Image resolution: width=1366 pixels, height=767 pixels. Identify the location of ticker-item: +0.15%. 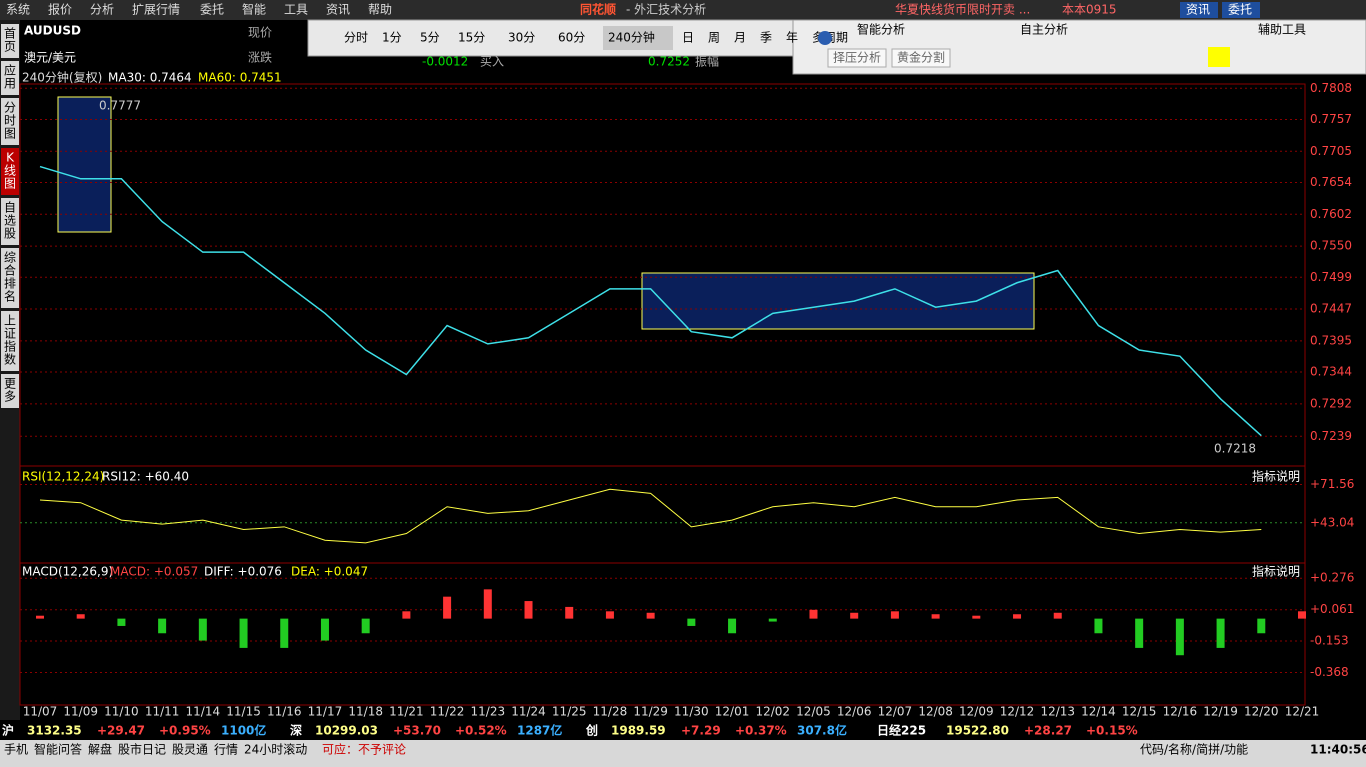
(1112, 731).